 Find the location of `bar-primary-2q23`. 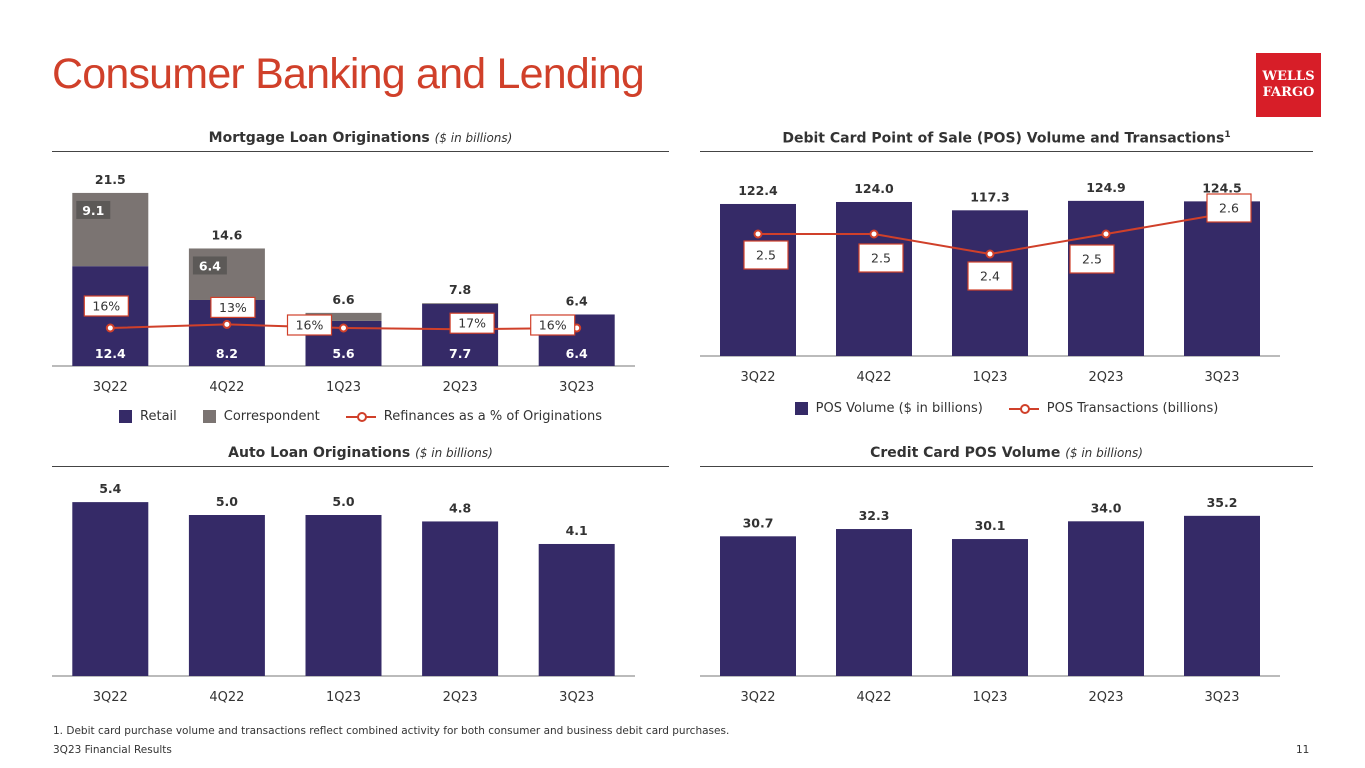

bar-primary-2q23 is located at coordinates (1106, 278).